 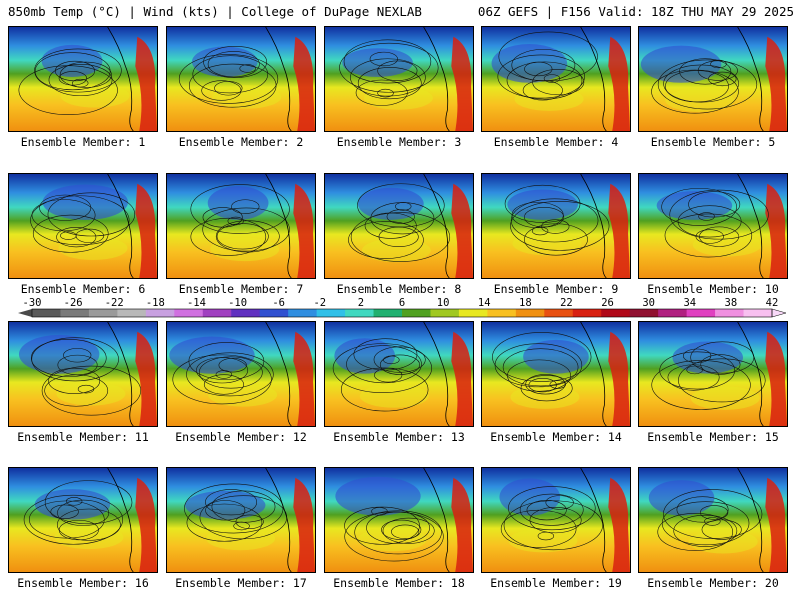 I want to click on colorbar-max-arrow, so click(x=779, y=313).